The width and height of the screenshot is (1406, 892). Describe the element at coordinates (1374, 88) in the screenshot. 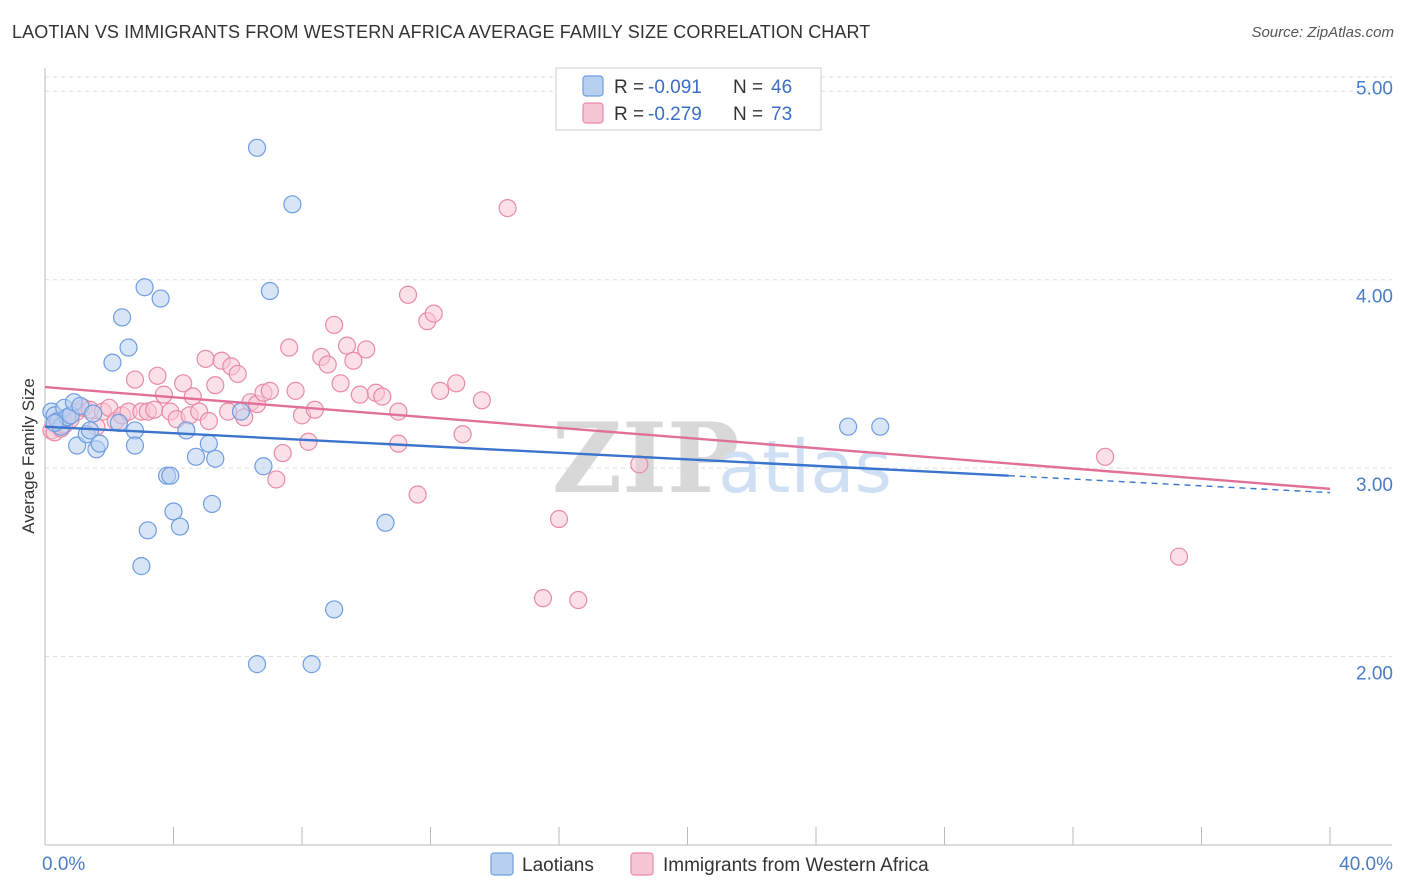

I see `y-tick-label-0: 5.00` at that location.